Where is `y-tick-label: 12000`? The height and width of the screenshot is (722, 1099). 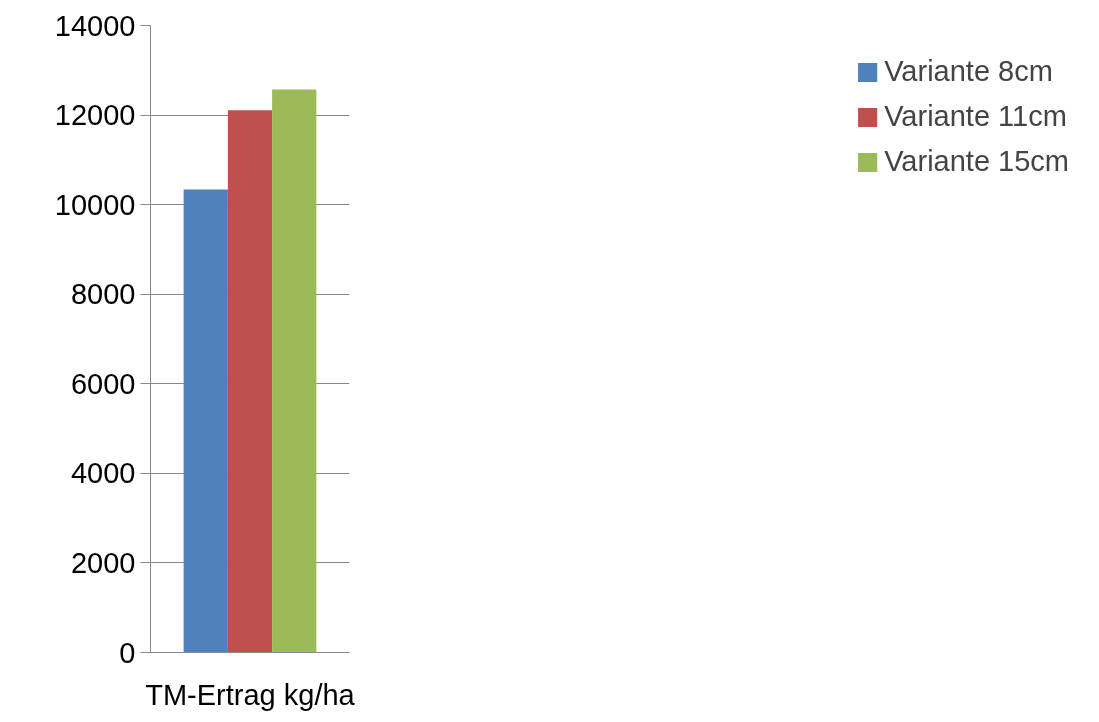
y-tick-label: 12000 is located at coordinates (95, 115).